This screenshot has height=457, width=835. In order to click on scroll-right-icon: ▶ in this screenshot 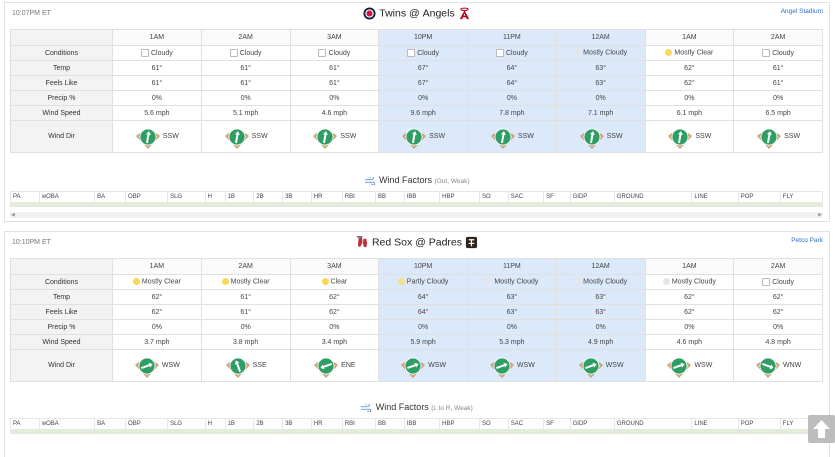, I will do `click(820, 215)`.